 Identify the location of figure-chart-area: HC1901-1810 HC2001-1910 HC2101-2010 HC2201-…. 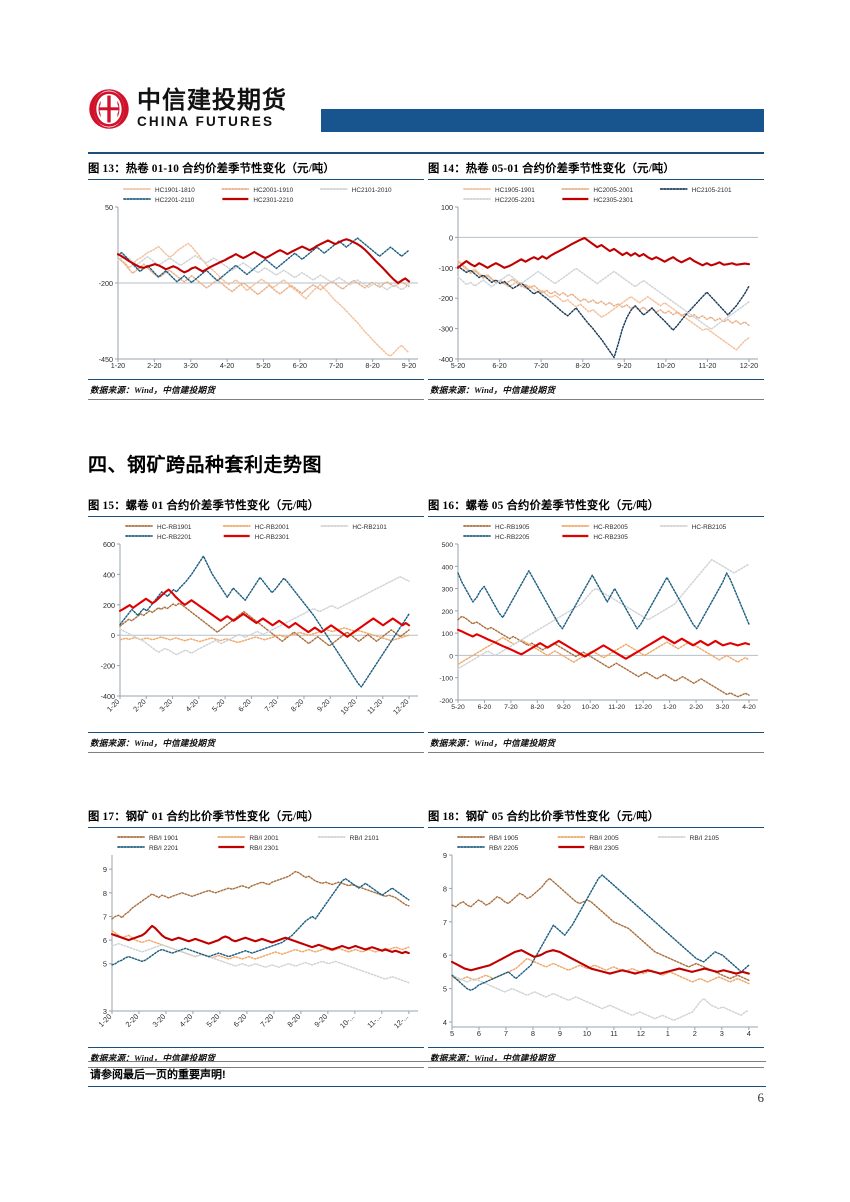
(256, 280).